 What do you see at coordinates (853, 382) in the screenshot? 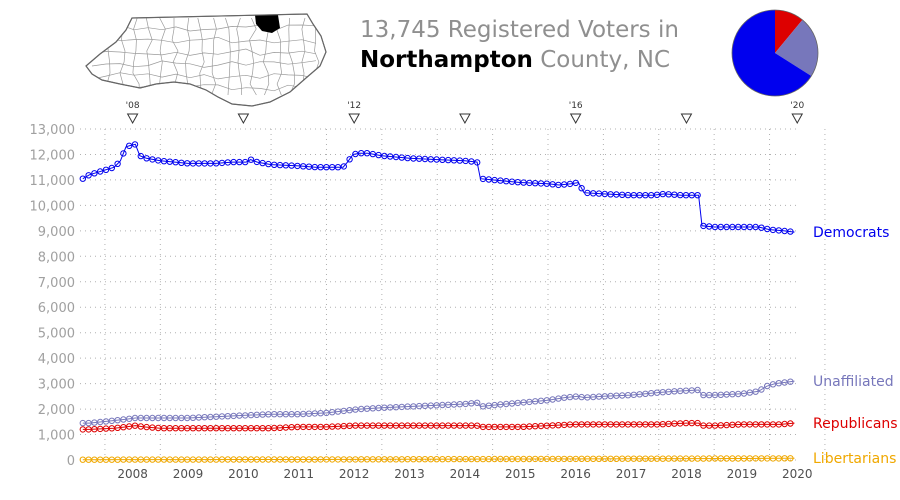
I see `series-label: Unaffiliated` at bounding box center [853, 382].